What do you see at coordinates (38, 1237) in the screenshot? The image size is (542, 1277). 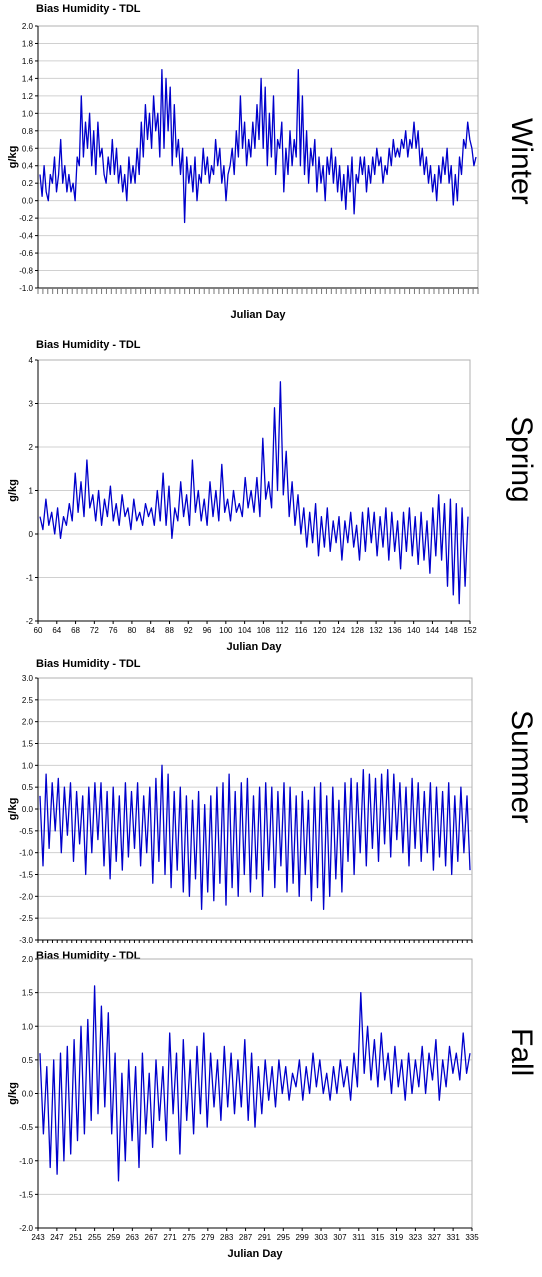 I see `x-tick-label: 243` at bounding box center [38, 1237].